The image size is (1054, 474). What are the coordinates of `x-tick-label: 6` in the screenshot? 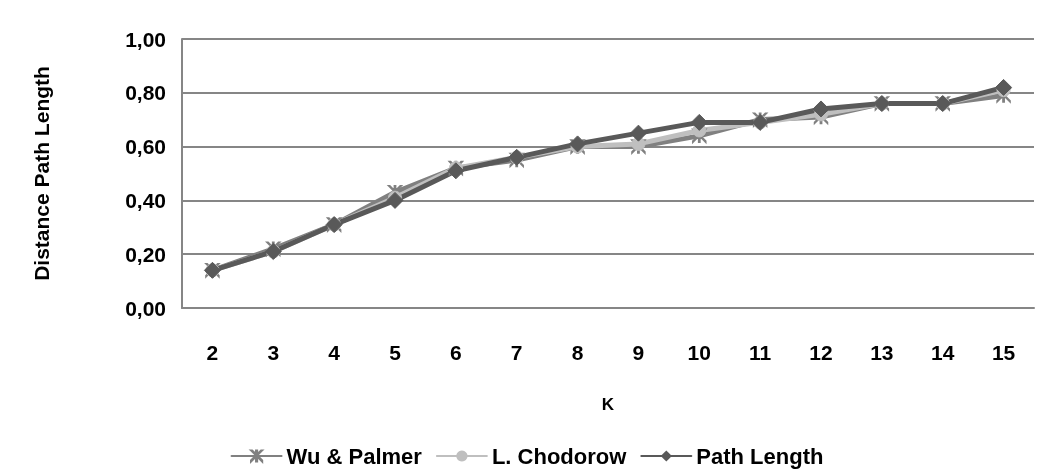 It's located at (456, 352).